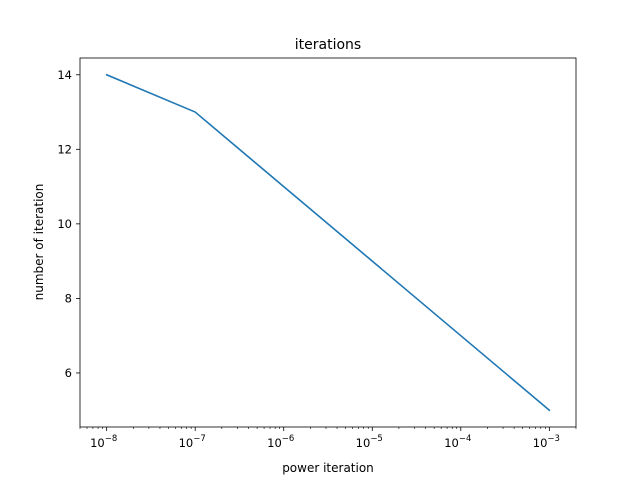  What do you see at coordinates (465, 439) in the screenshot?
I see `x-tick-exponent: −4` at bounding box center [465, 439].